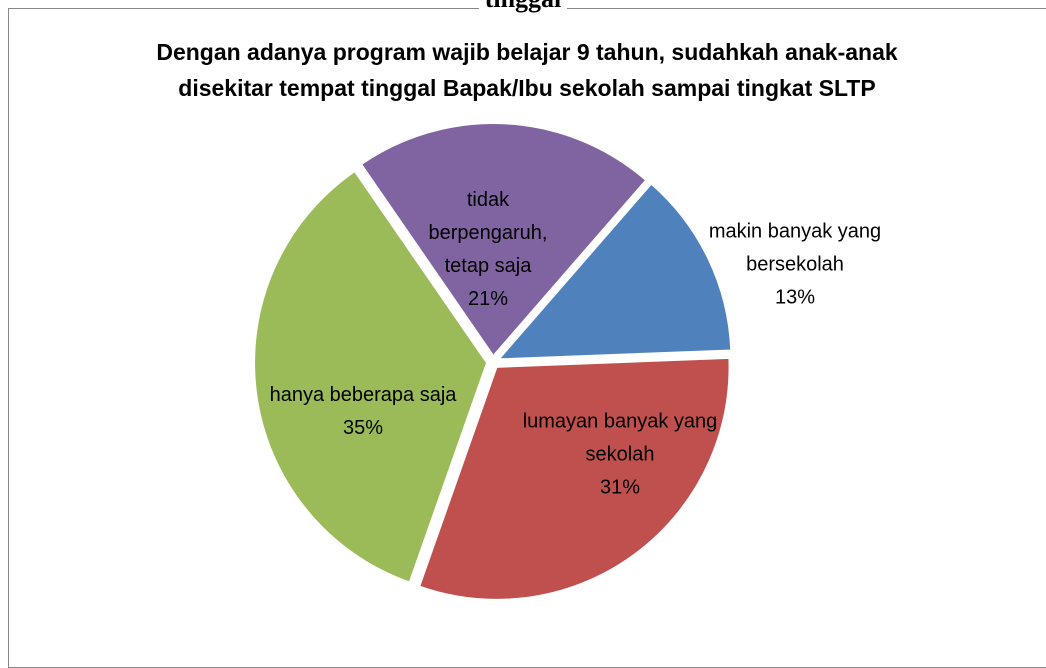 The image size is (1046, 668). I want to click on category-label: makin banyak yang bersekolah, so click(795, 248).